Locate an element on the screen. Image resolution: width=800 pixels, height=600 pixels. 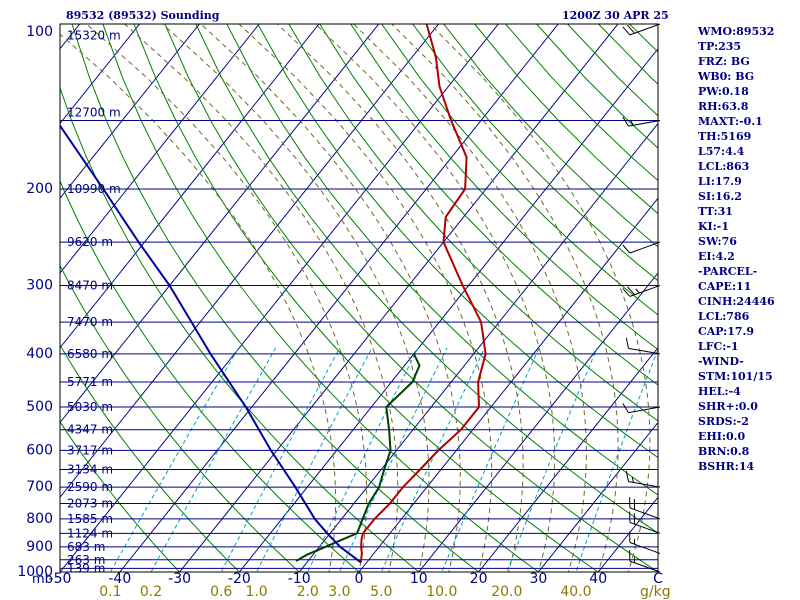
index-line: RH:63.8 is located at coordinates (723, 106).